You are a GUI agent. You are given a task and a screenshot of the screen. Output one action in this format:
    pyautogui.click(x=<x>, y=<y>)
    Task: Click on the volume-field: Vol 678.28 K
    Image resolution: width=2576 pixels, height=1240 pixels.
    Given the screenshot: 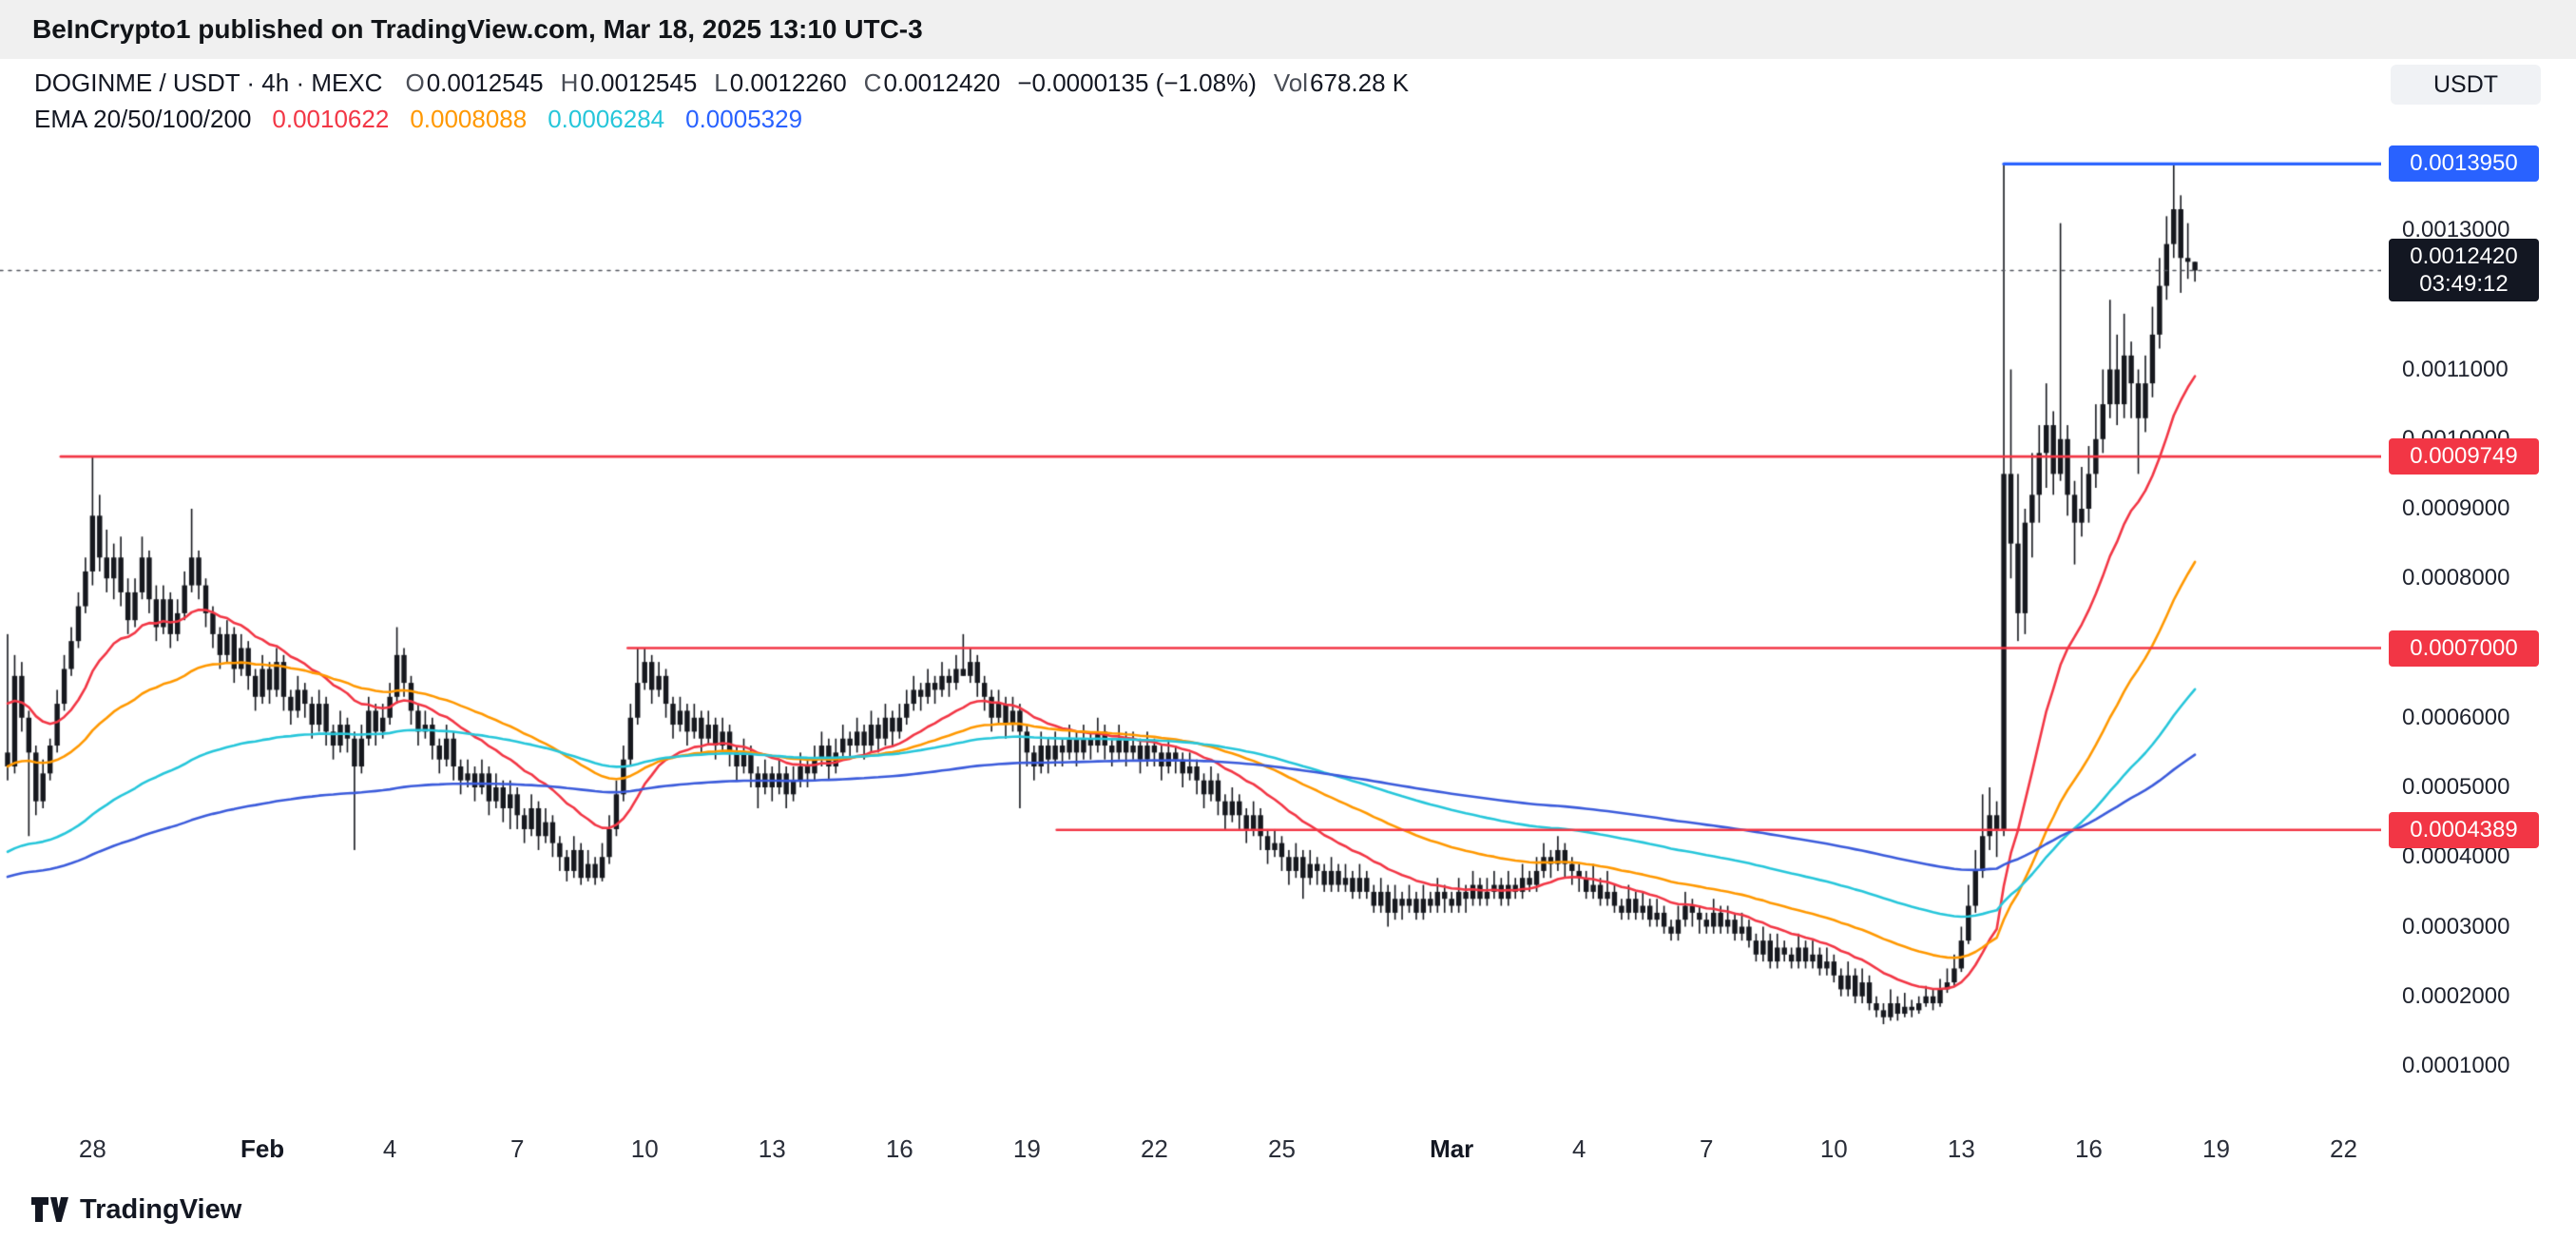 What is the action you would take?
    pyautogui.click(x=1341, y=83)
    